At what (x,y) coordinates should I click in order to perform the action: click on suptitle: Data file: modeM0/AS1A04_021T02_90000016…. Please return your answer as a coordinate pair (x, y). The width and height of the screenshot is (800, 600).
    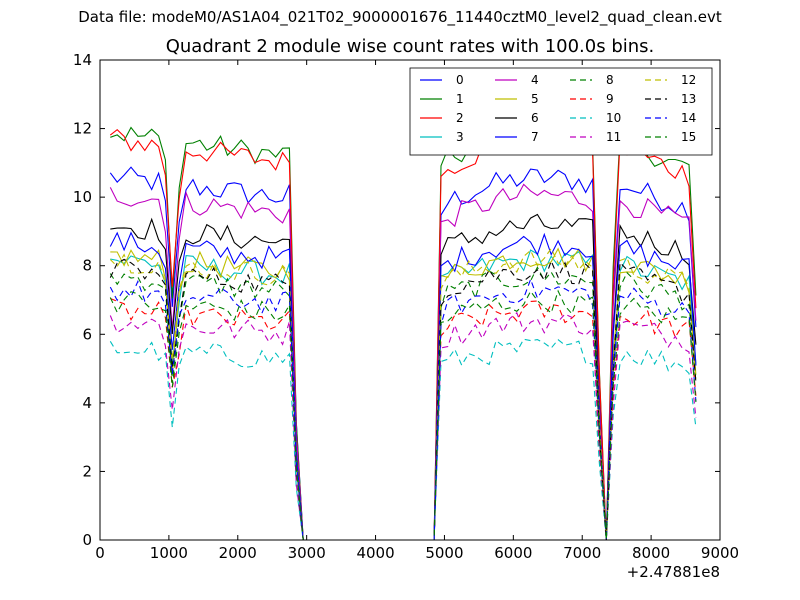
    Looking at the image, I should click on (400, 17).